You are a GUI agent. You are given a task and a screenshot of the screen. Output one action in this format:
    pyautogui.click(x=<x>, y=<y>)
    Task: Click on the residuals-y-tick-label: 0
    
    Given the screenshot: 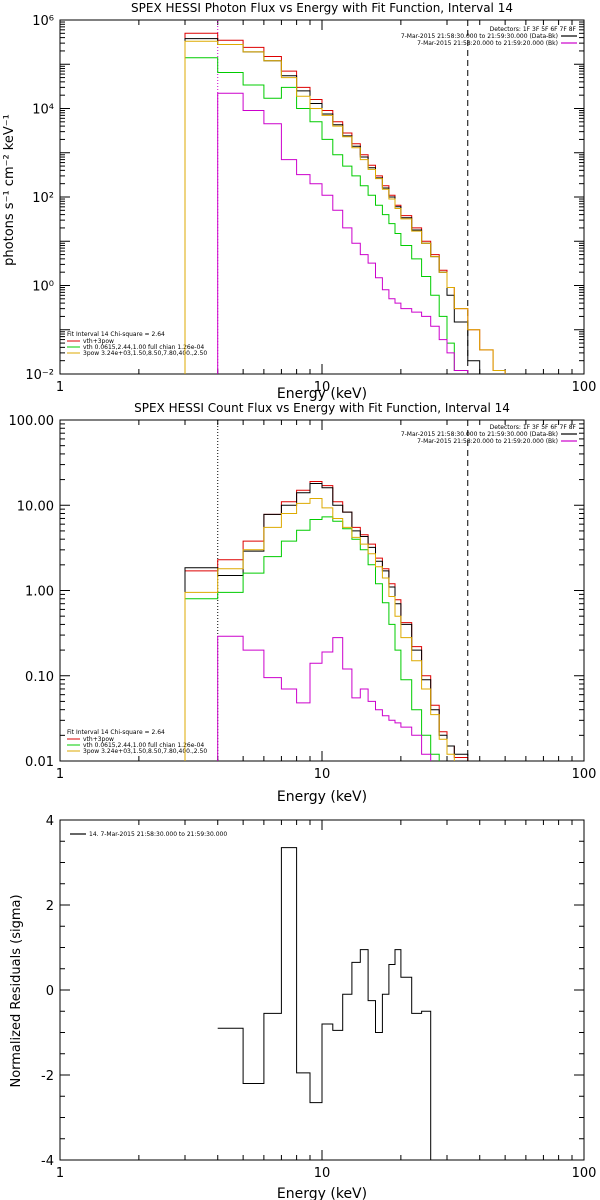 What is the action you would take?
    pyautogui.click(x=50, y=991)
    